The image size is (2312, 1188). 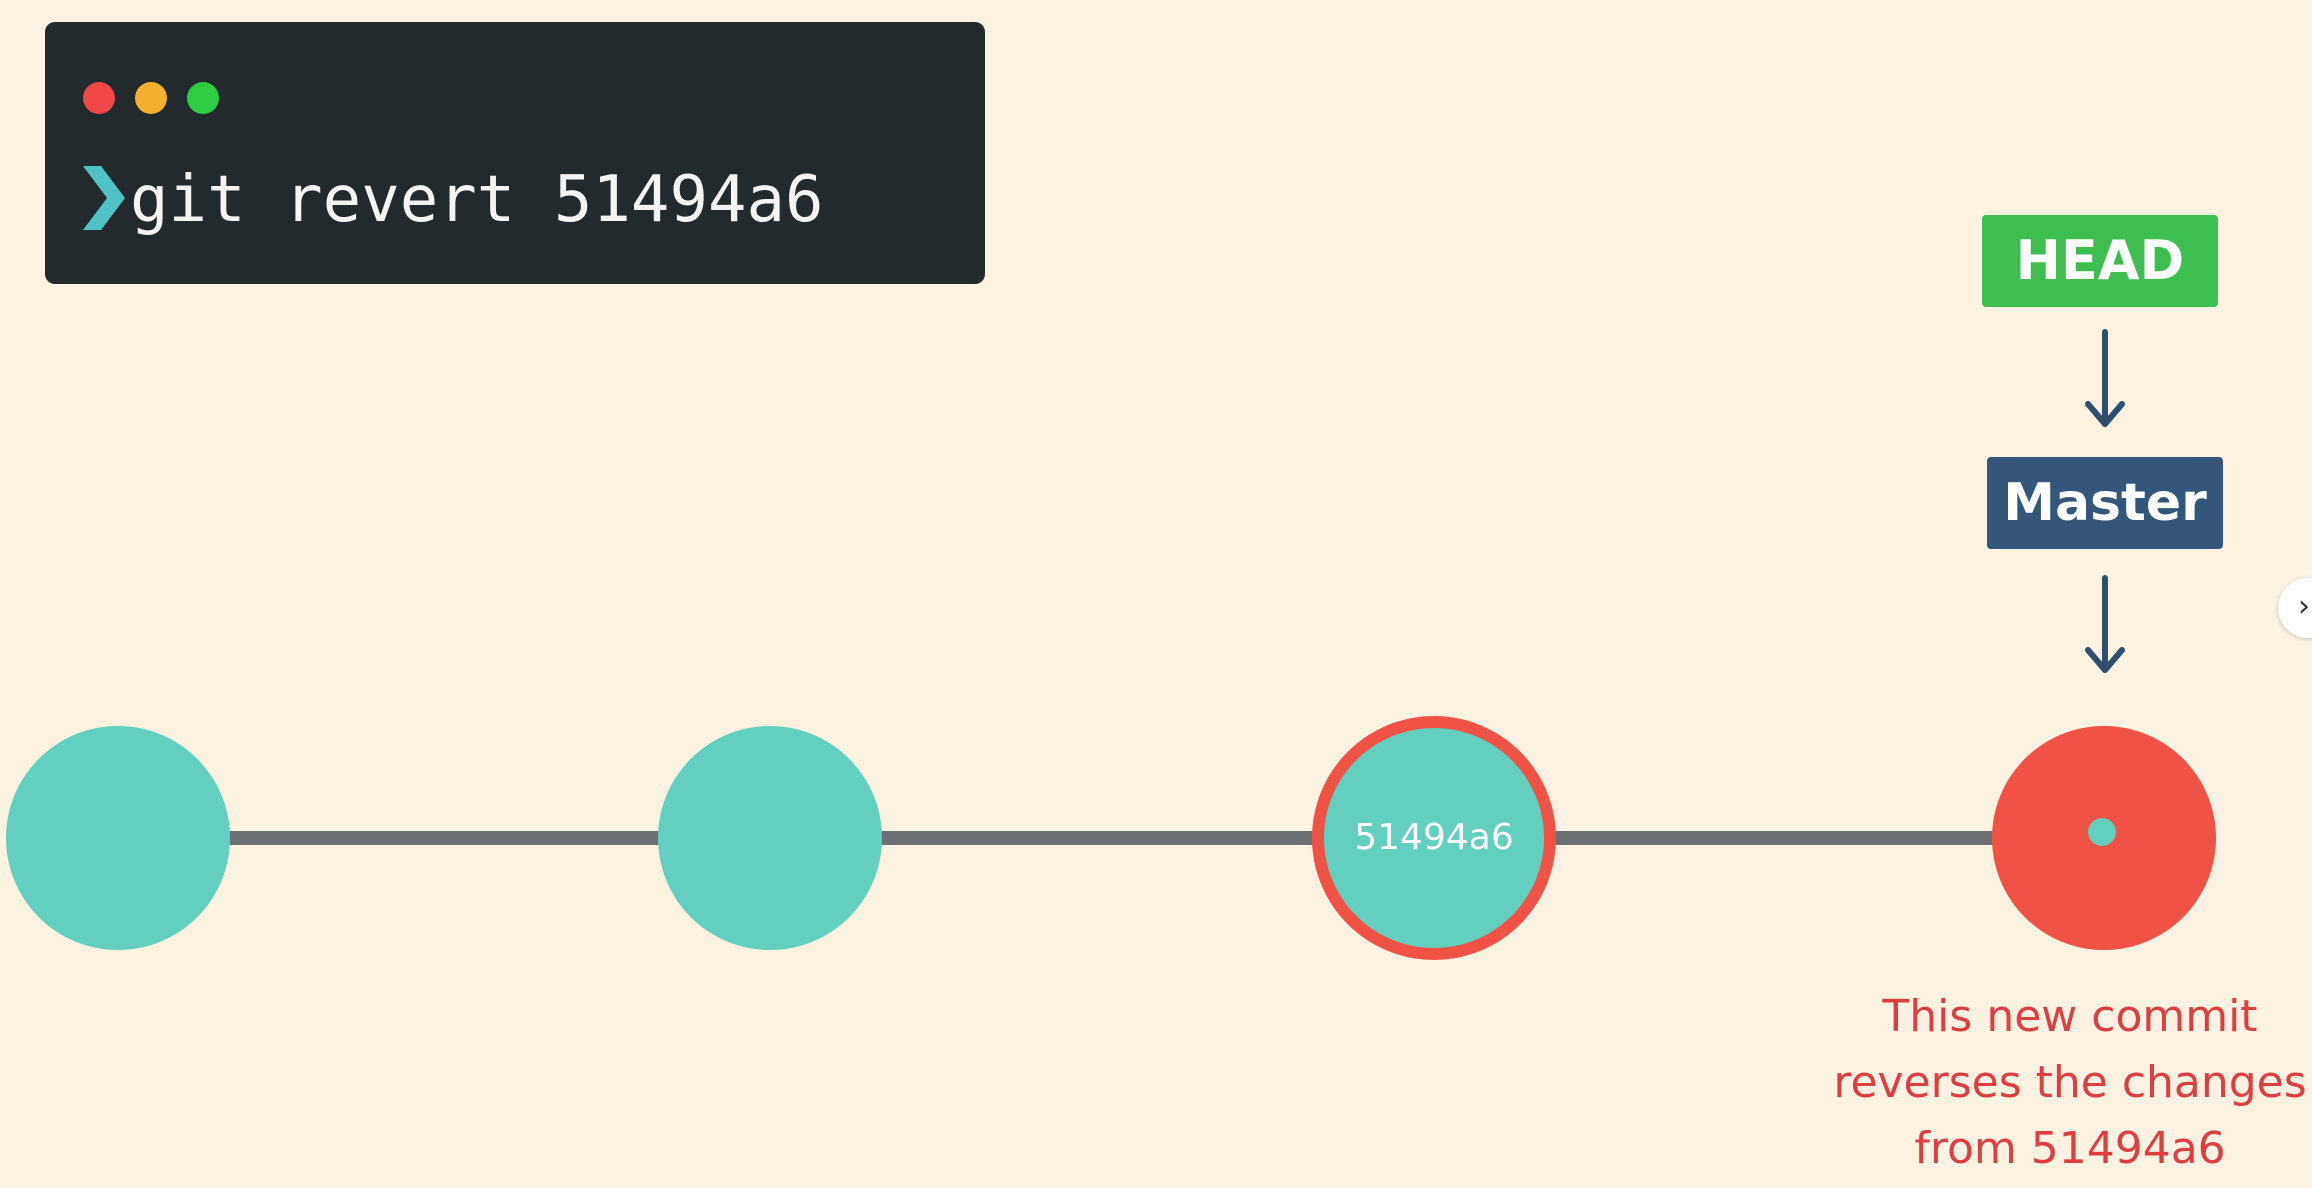 What do you see at coordinates (2105, 378) in the screenshot?
I see `head-to-master-arrow-icon` at bounding box center [2105, 378].